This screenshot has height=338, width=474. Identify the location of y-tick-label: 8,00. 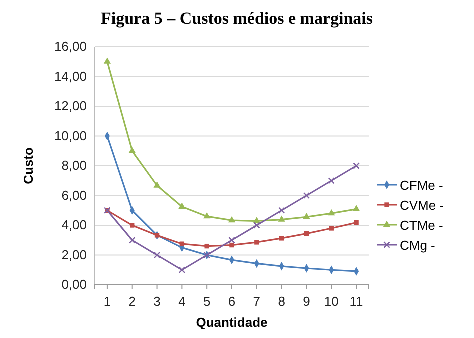
(74, 166).